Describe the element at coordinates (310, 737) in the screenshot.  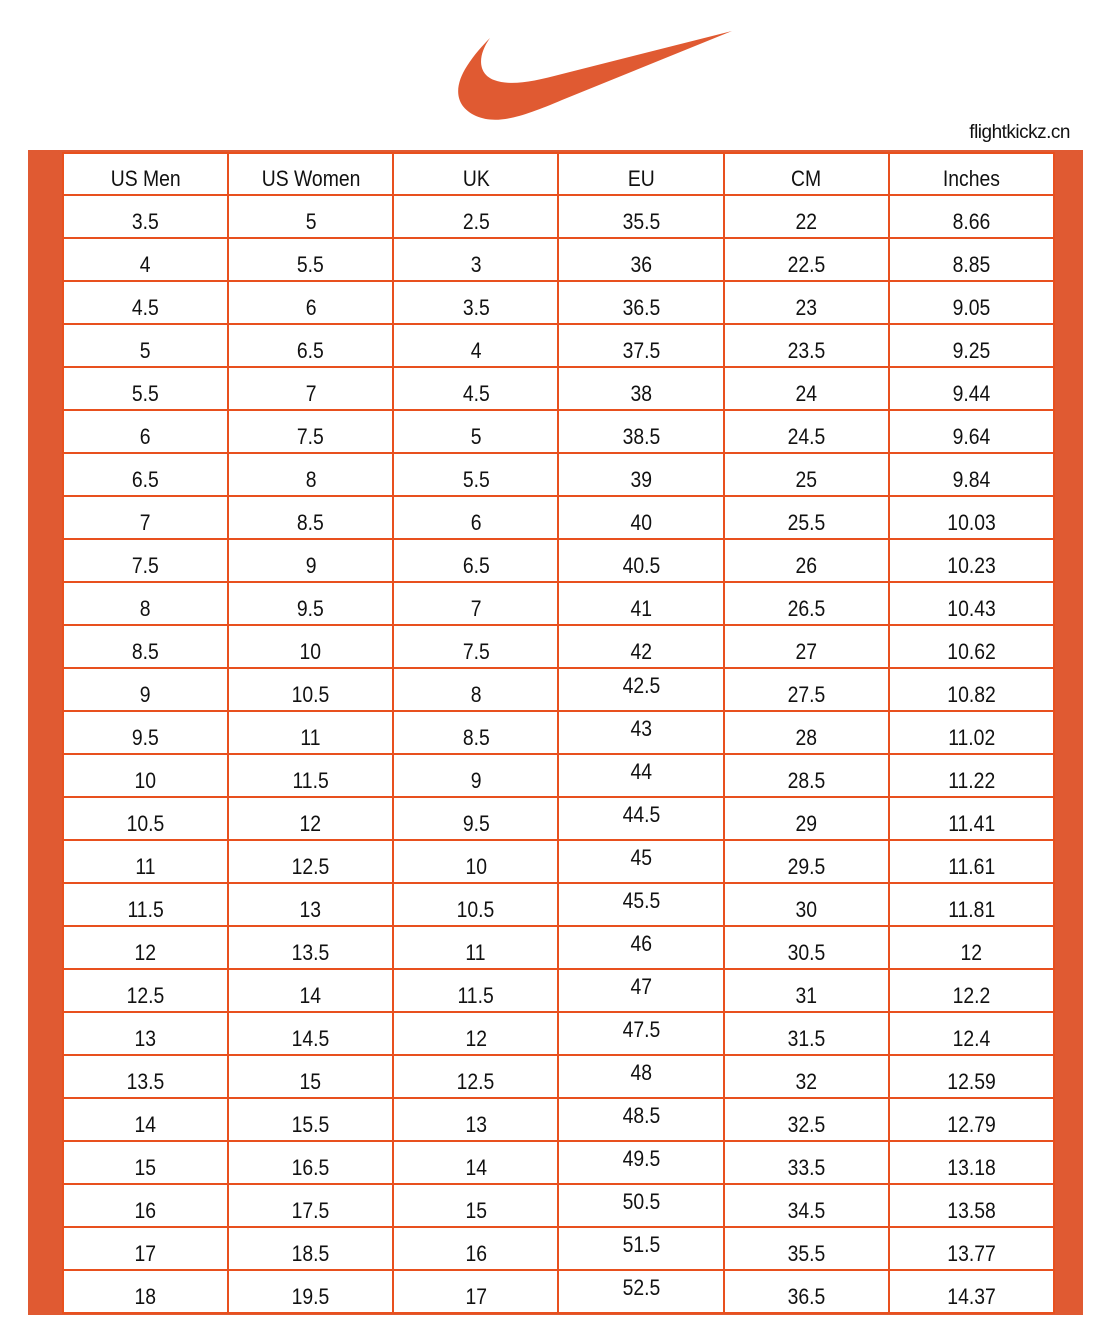
I see `cell-value: 11` at that location.